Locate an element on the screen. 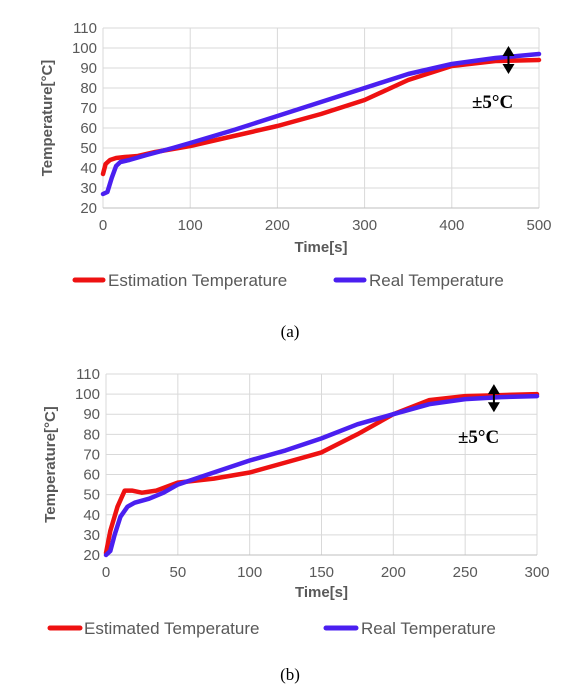 This screenshot has width=580, height=699. x-tick-label: 150 is located at coordinates (321, 572).